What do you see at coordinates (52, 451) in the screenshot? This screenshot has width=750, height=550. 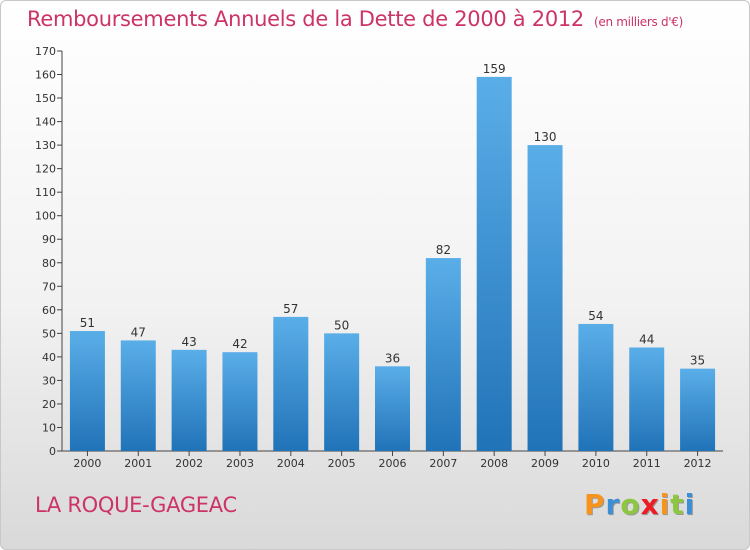 I see `y-tick-label: 0` at bounding box center [52, 451].